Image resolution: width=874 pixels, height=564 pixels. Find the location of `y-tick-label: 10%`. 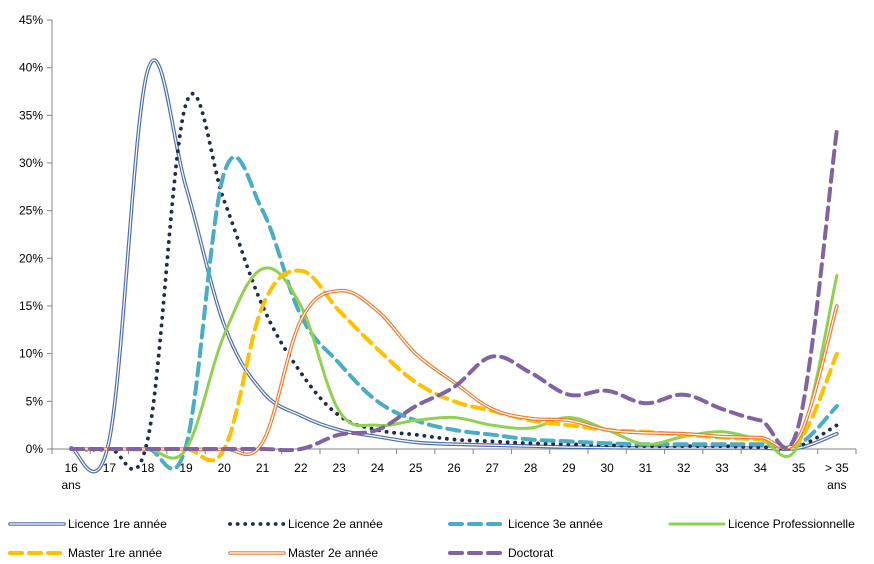

y-tick-label: 10% is located at coordinates (31, 354).